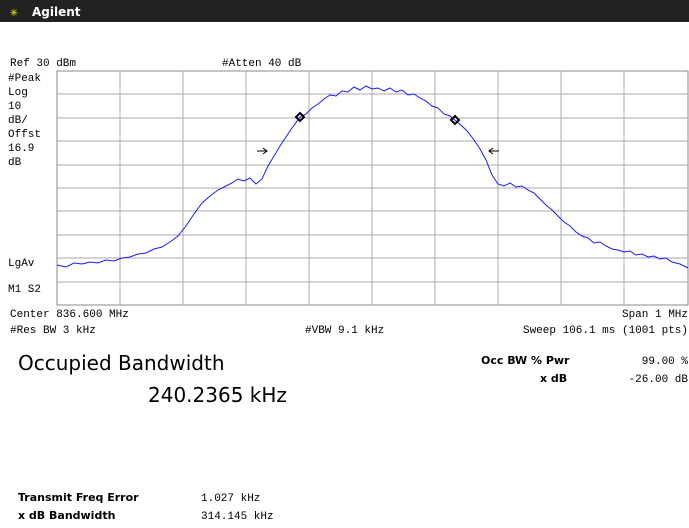  What do you see at coordinates (665, 362) in the screenshot?
I see `occ-value: 99.00 %` at bounding box center [665, 362].